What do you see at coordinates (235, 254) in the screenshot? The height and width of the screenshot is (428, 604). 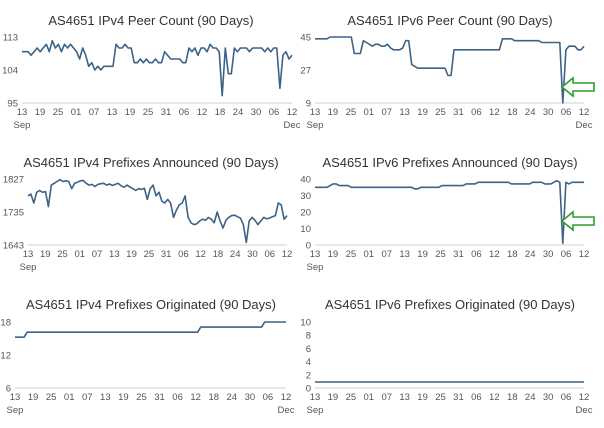 I see `ipv4-prefixes-announced-x-tick-label: 24` at bounding box center [235, 254].